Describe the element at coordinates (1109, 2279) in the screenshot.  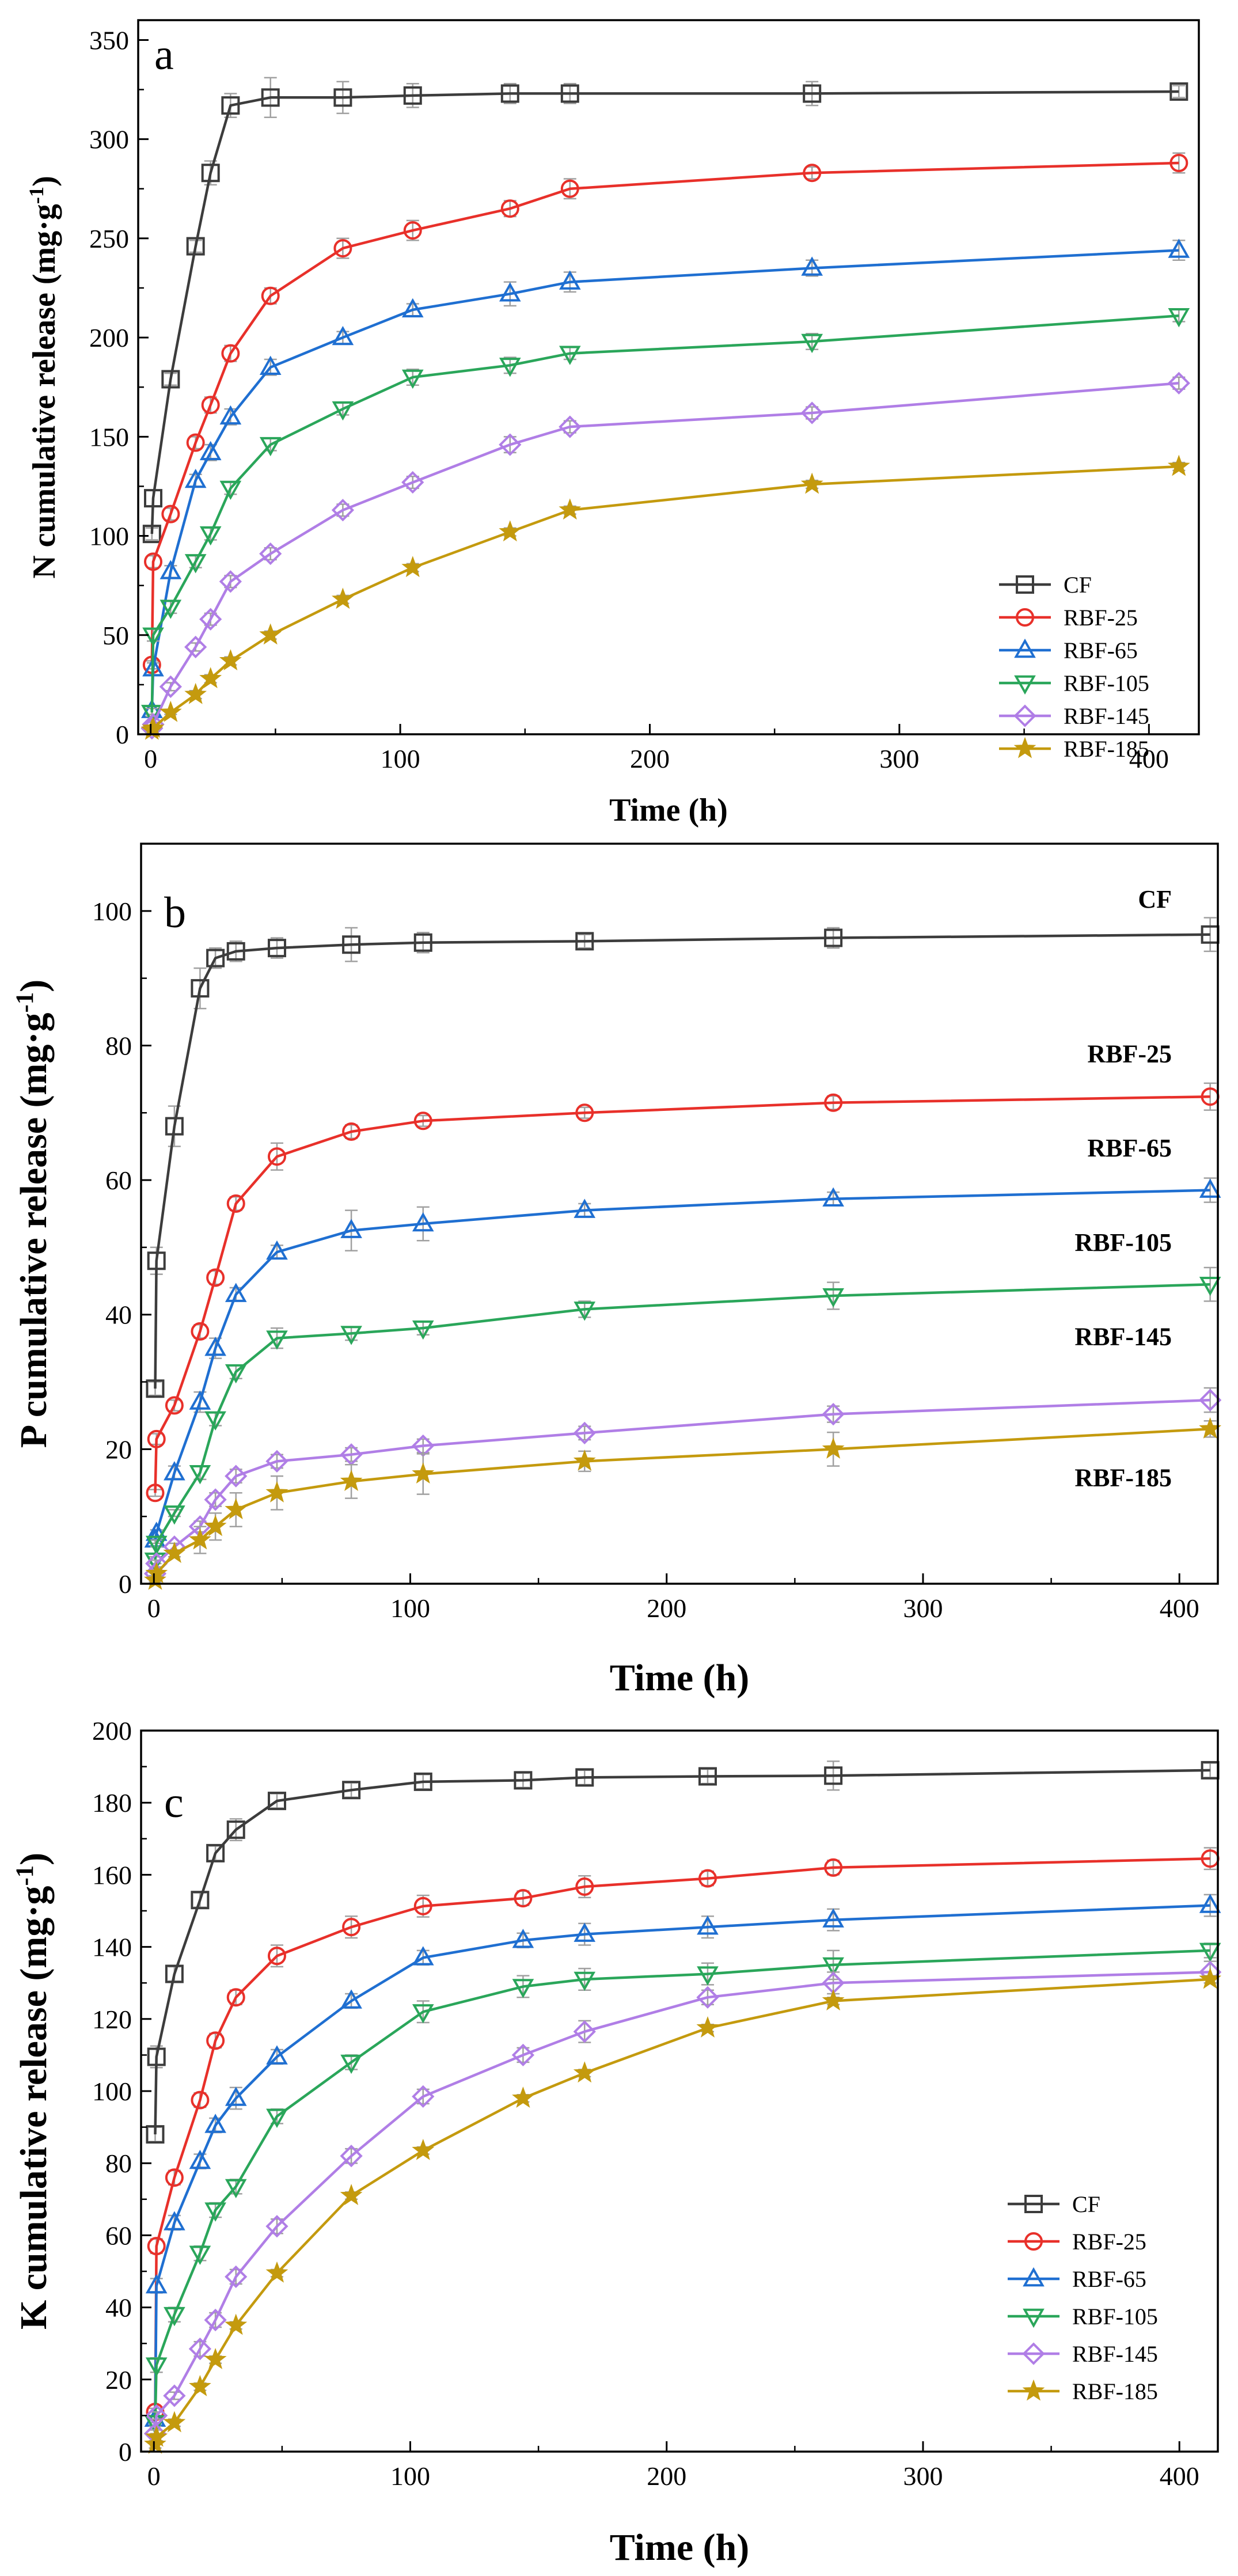
I see `legend-label: RBF-65` at that location.